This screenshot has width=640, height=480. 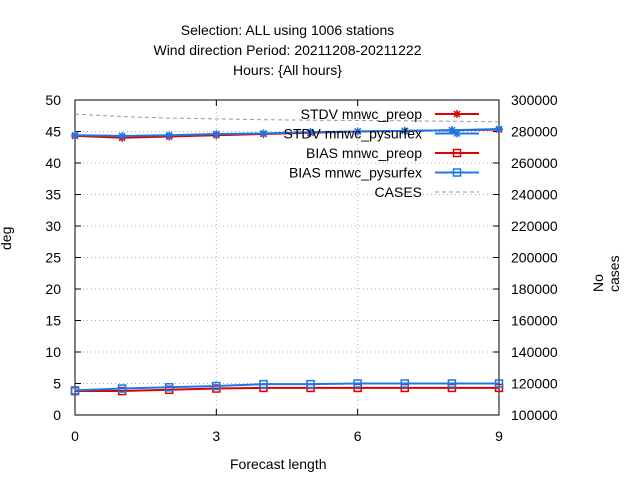 I want to click on x-tick-label: 3, so click(x=216, y=436).